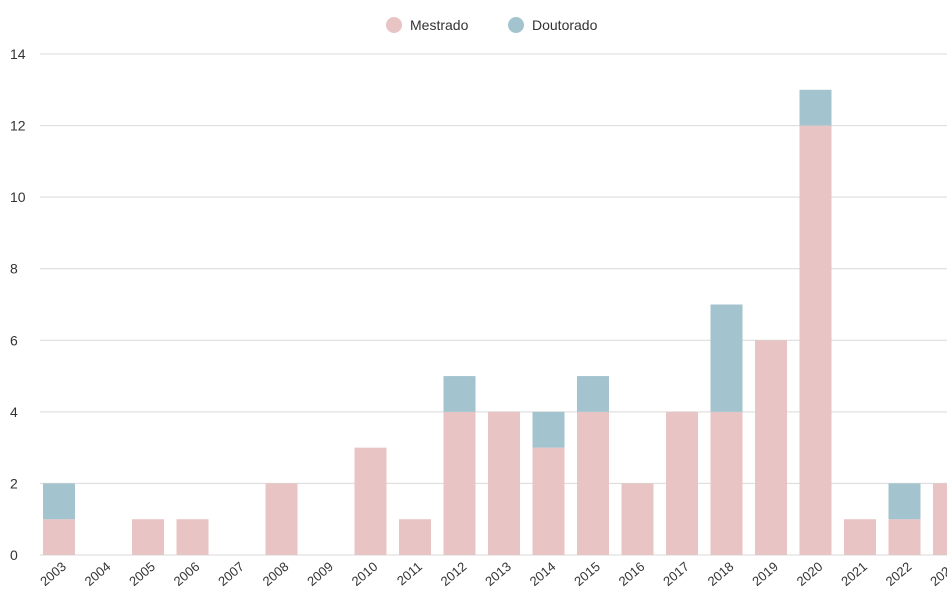 Image resolution: width=947 pixels, height=598 pixels. Describe the element at coordinates (810, 574) in the screenshot. I see `x-tick-label: 2020` at that location.